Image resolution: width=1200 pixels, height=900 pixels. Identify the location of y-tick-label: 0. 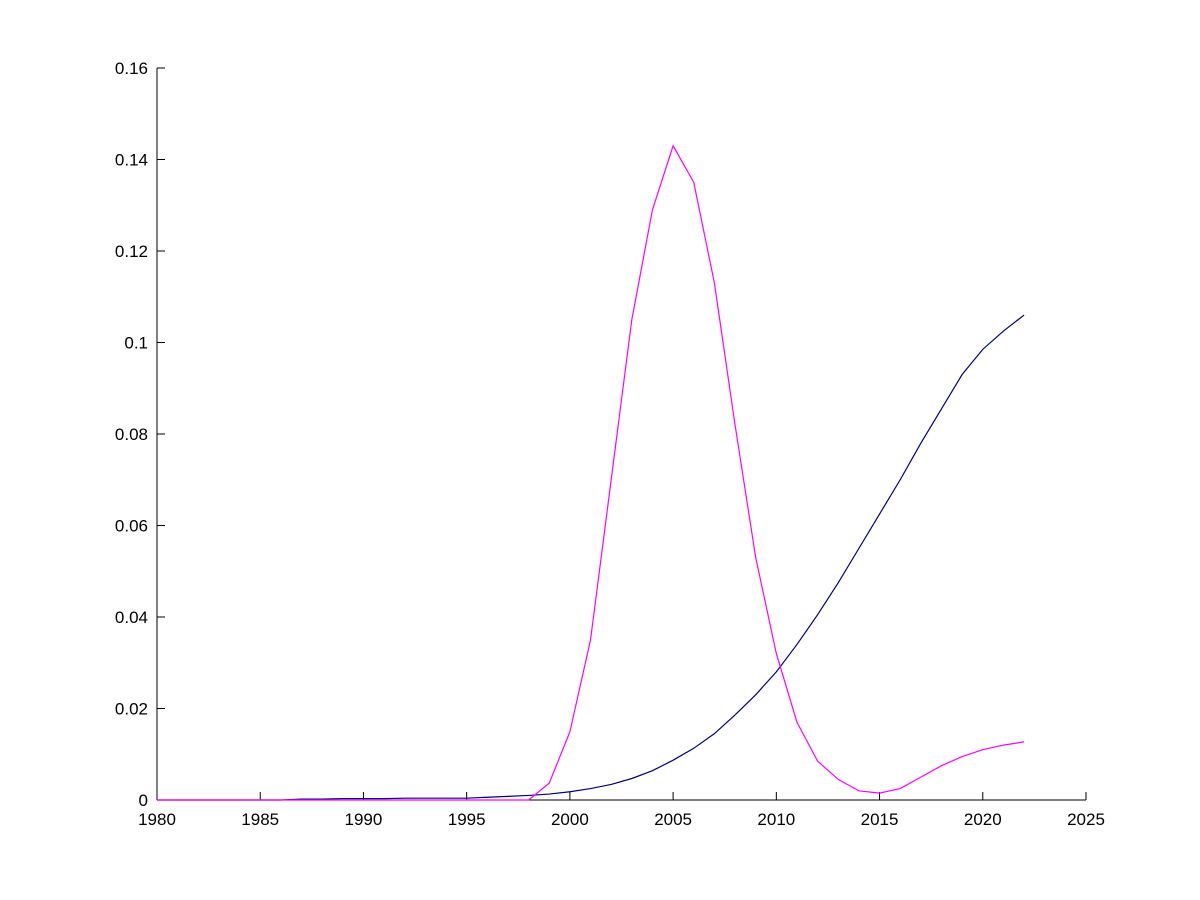
(143, 800).